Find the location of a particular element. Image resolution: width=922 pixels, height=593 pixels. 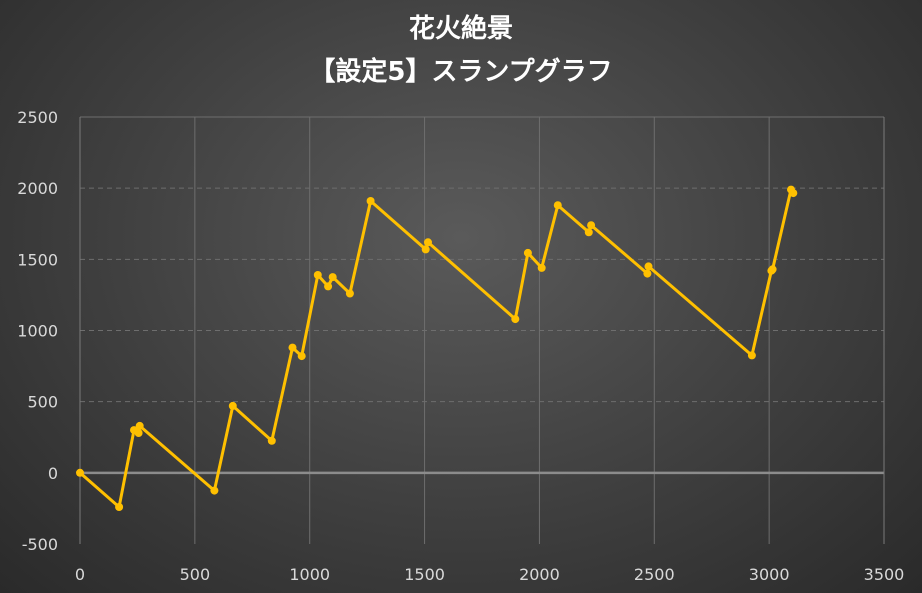

x-tick-label: 2000 is located at coordinates (539, 574).